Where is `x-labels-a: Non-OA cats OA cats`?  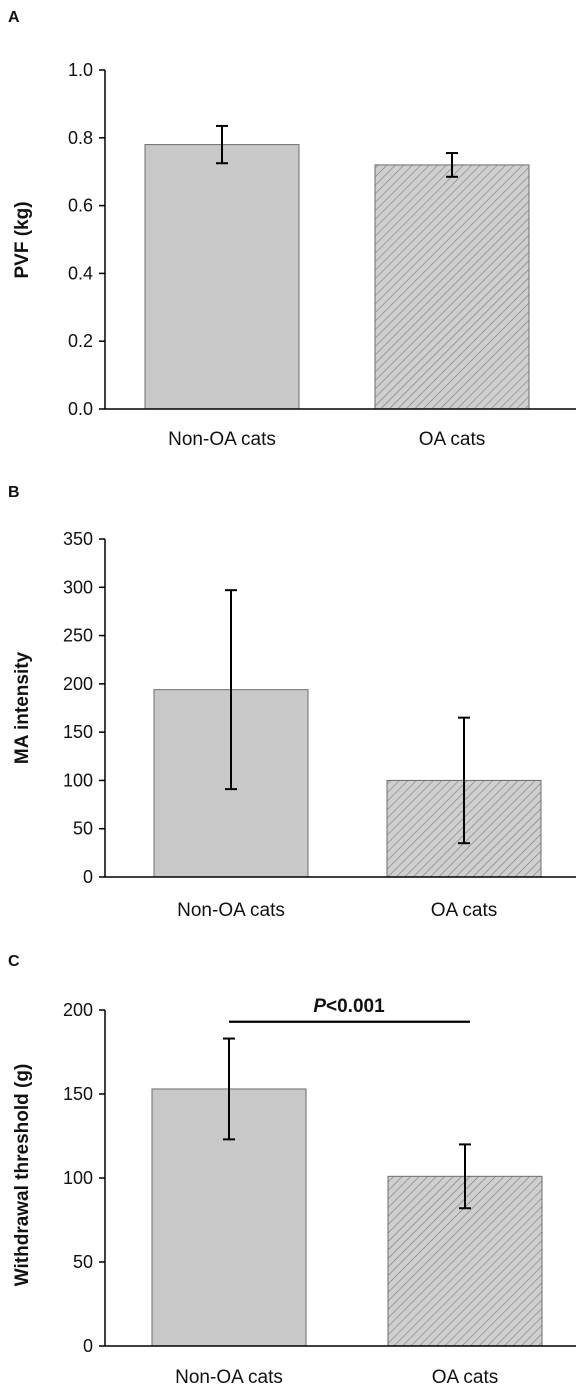
x-labels-a: Non-OA cats OA cats is located at coordinates (326, 439).